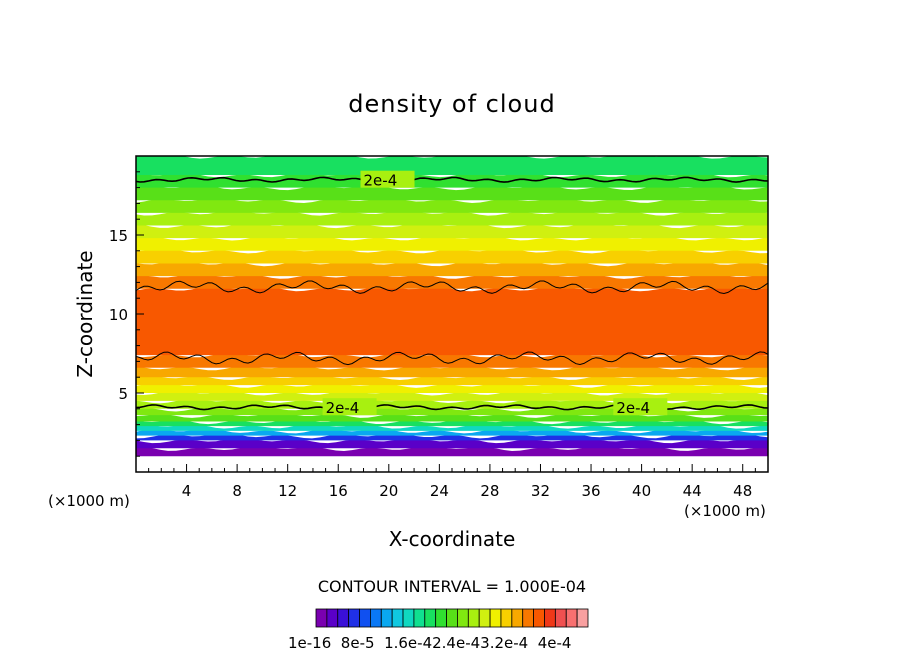  I want to click on x-tick-label: 40, so click(641, 491).